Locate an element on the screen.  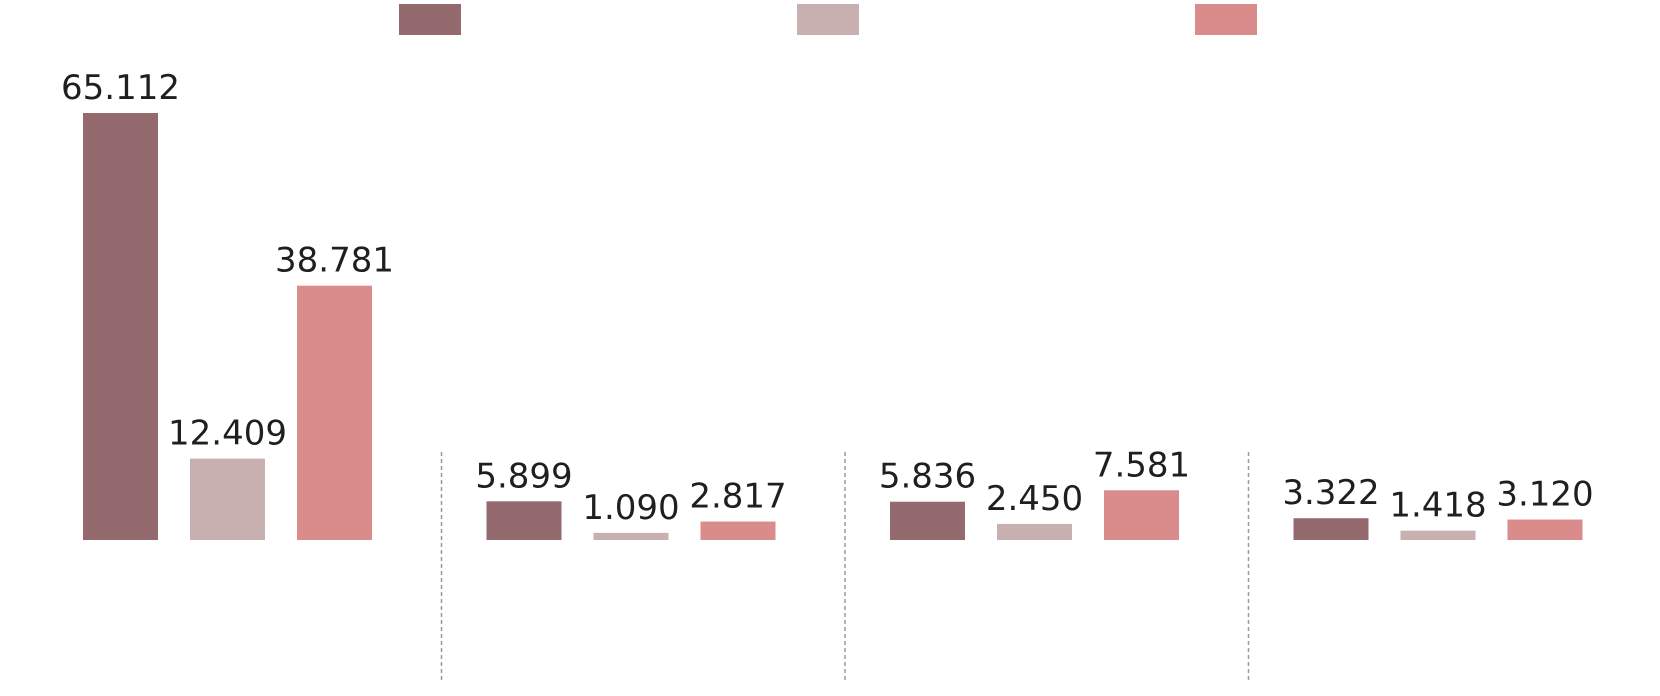
value-label-group1-series1: 65.112 is located at coordinates (120, 88).